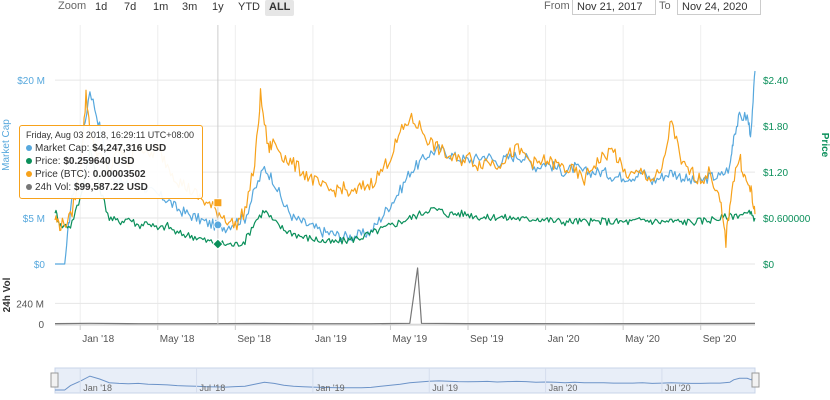  Describe the element at coordinates (99, 161) in the screenshot. I see `tooltip-value: $0.259640 USD` at that location.